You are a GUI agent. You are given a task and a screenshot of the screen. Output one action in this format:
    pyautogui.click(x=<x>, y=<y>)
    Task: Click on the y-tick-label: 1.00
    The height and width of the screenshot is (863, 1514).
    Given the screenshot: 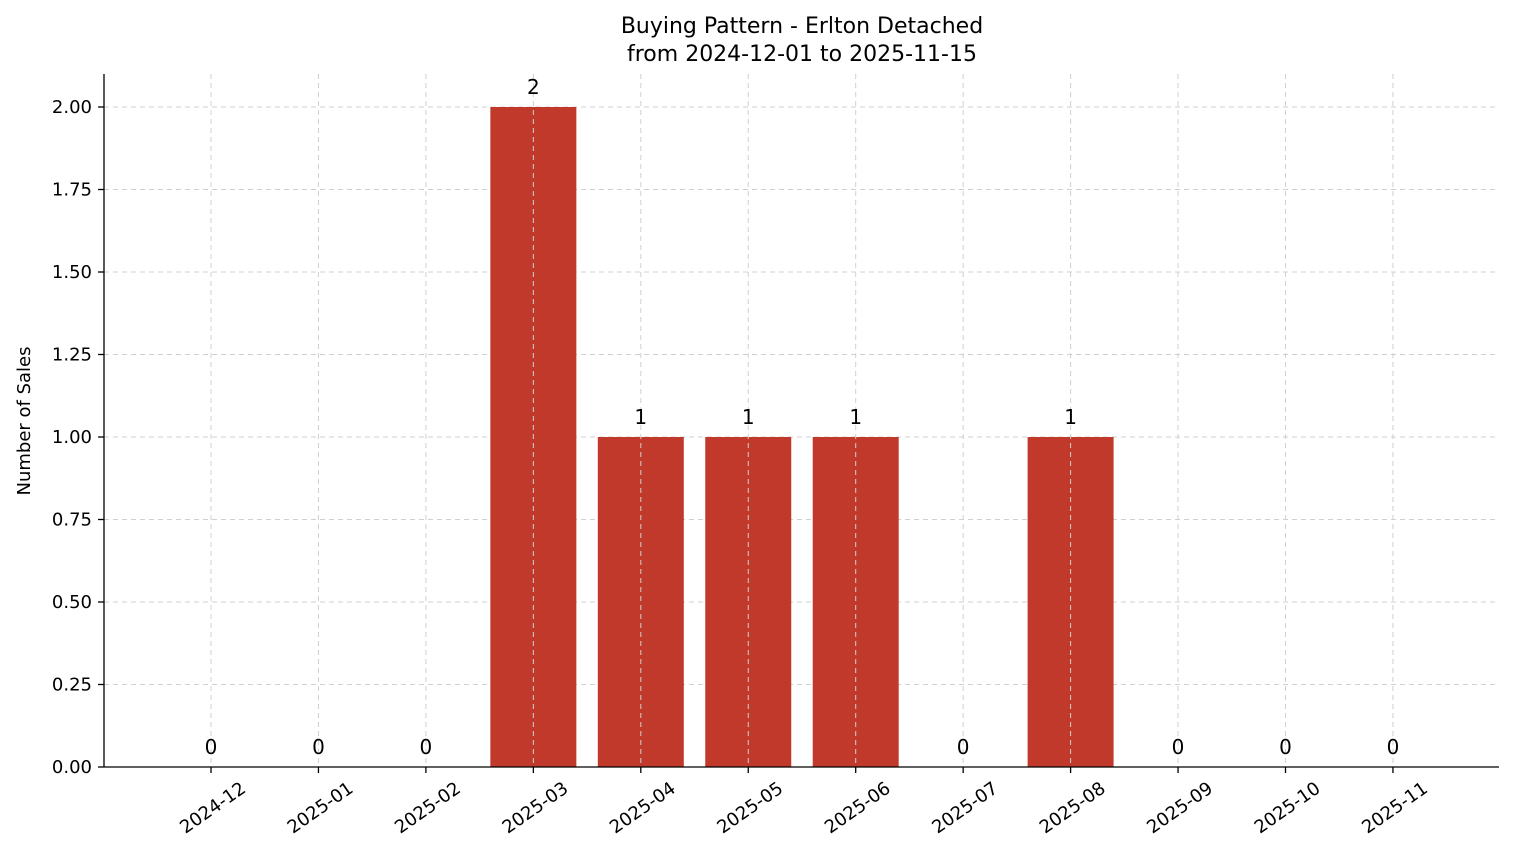 What is the action you would take?
    pyautogui.click(x=72, y=437)
    